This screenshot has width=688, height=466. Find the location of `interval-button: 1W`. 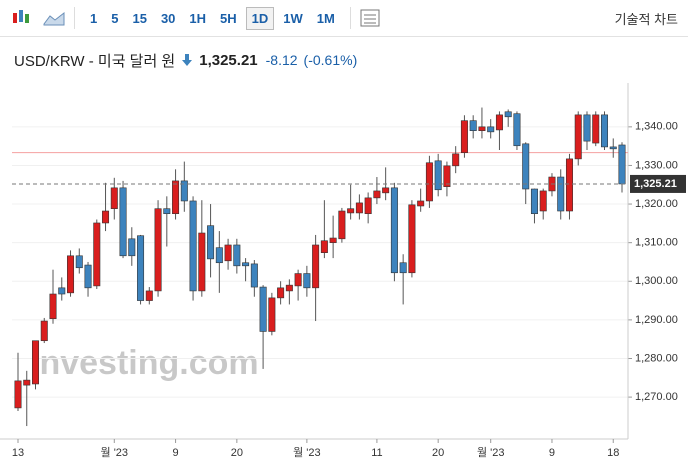

interval-button: 1W is located at coordinates (293, 18).